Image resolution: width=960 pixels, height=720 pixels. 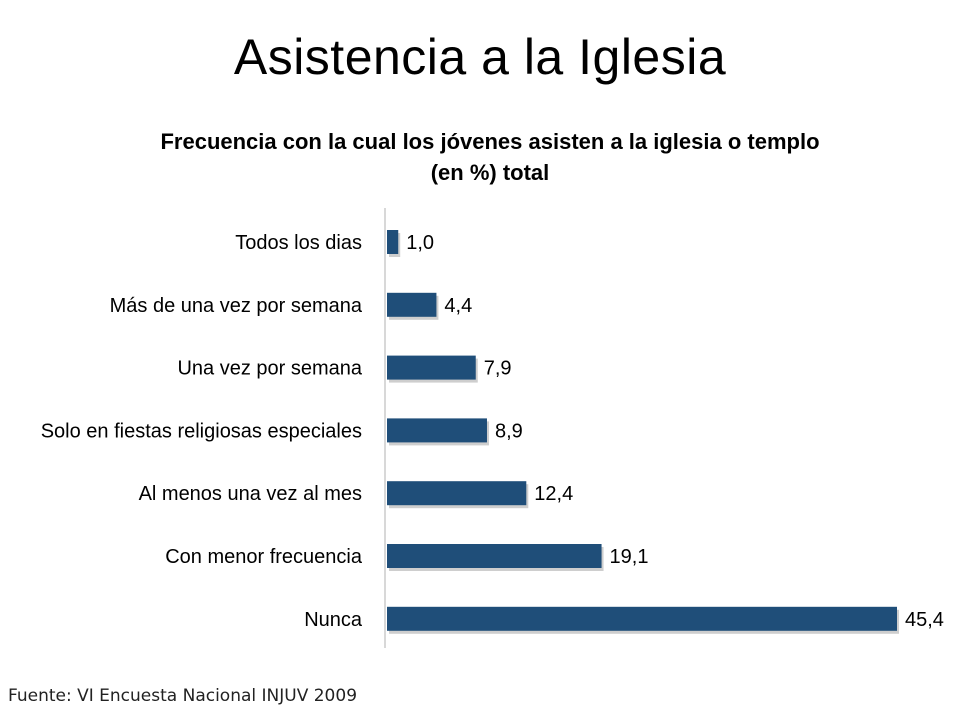 What do you see at coordinates (629, 557) in the screenshot?
I see `data-label: 19,1` at bounding box center [629, 557].